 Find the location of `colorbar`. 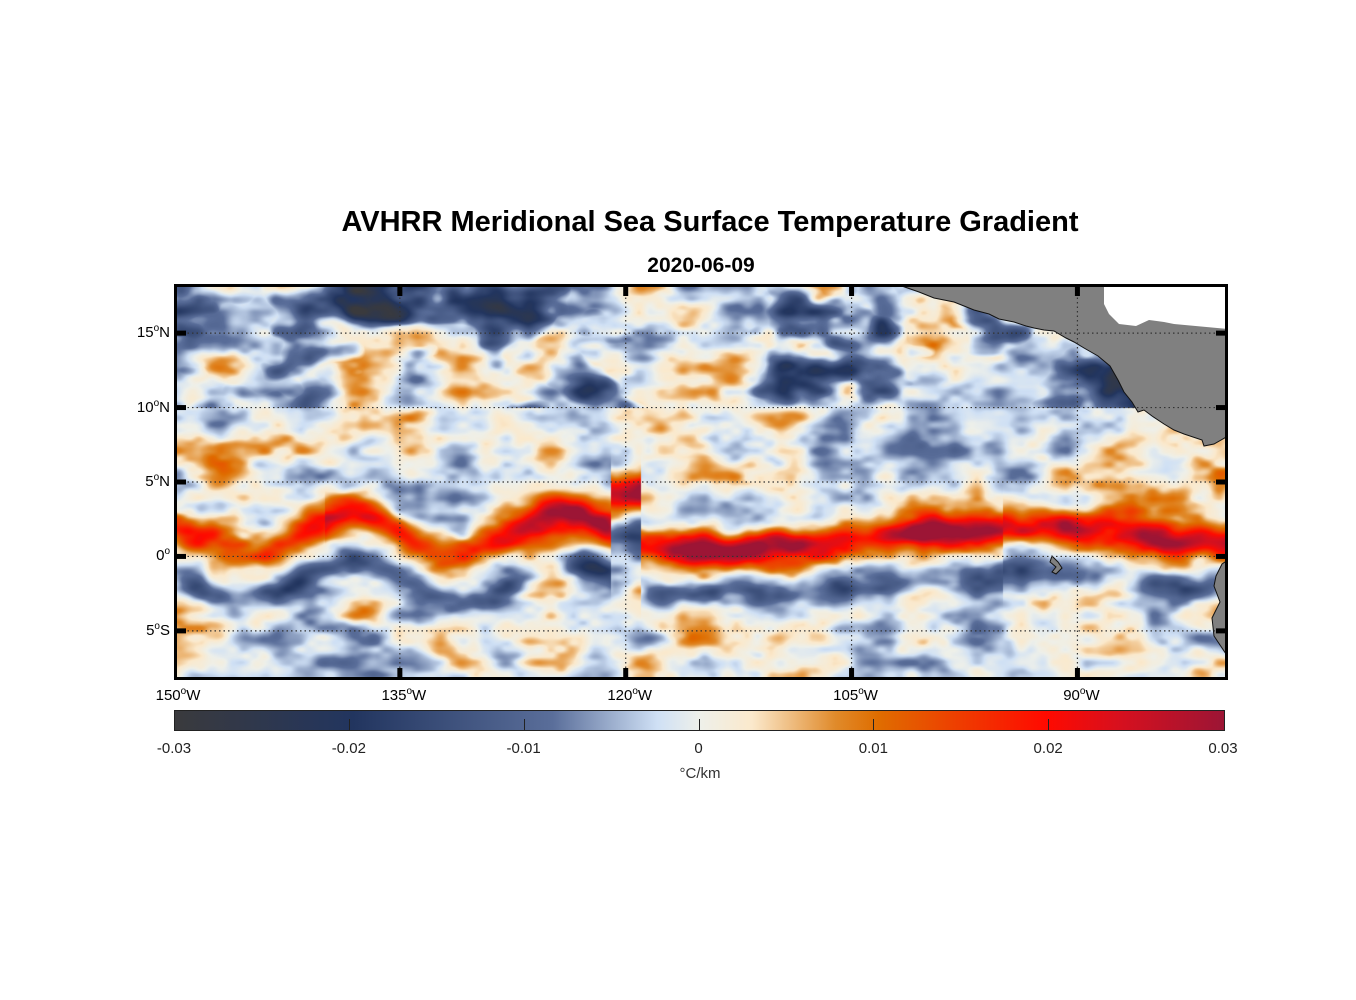

colorbar is located at coordinates (699, 720).